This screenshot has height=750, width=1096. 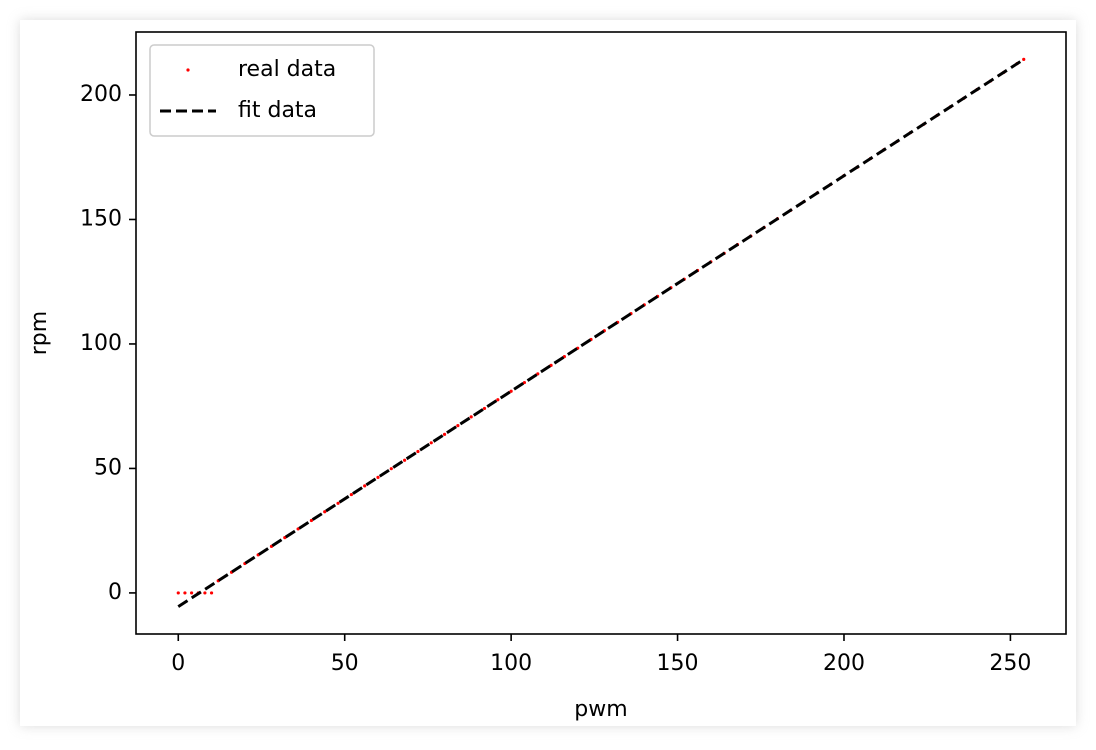 What do you see at coordinates (277, 110) in the screenshot?
I see `legend-label: fit data` at bounding box center [277, 110].